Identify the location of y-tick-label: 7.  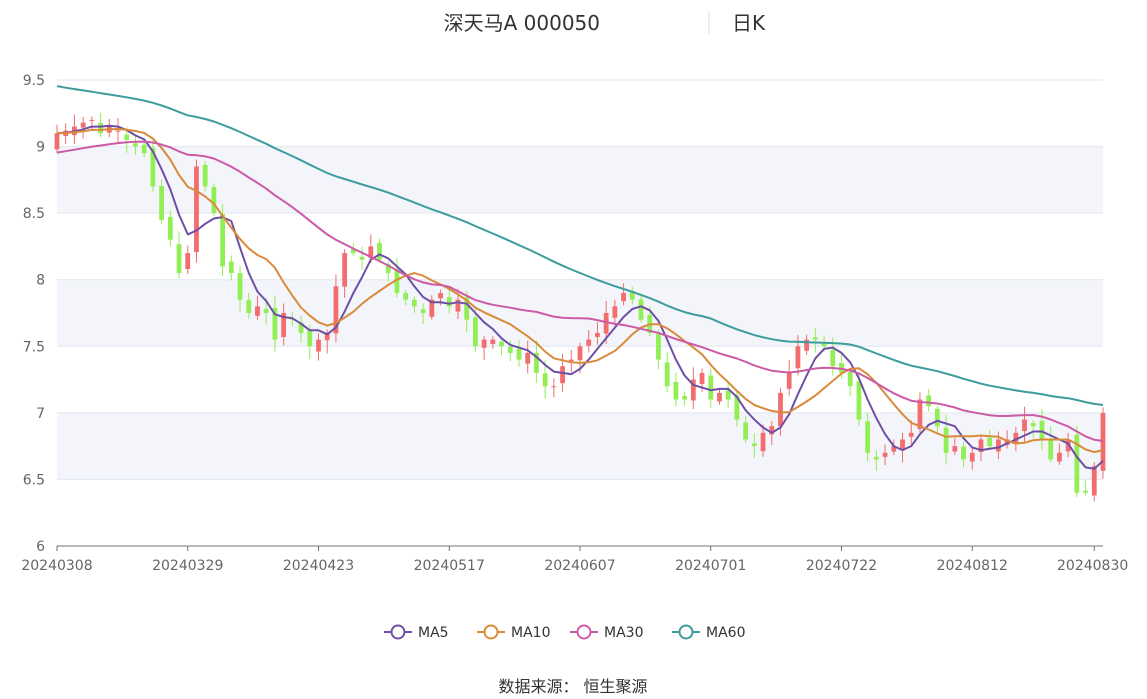
(40, 414).